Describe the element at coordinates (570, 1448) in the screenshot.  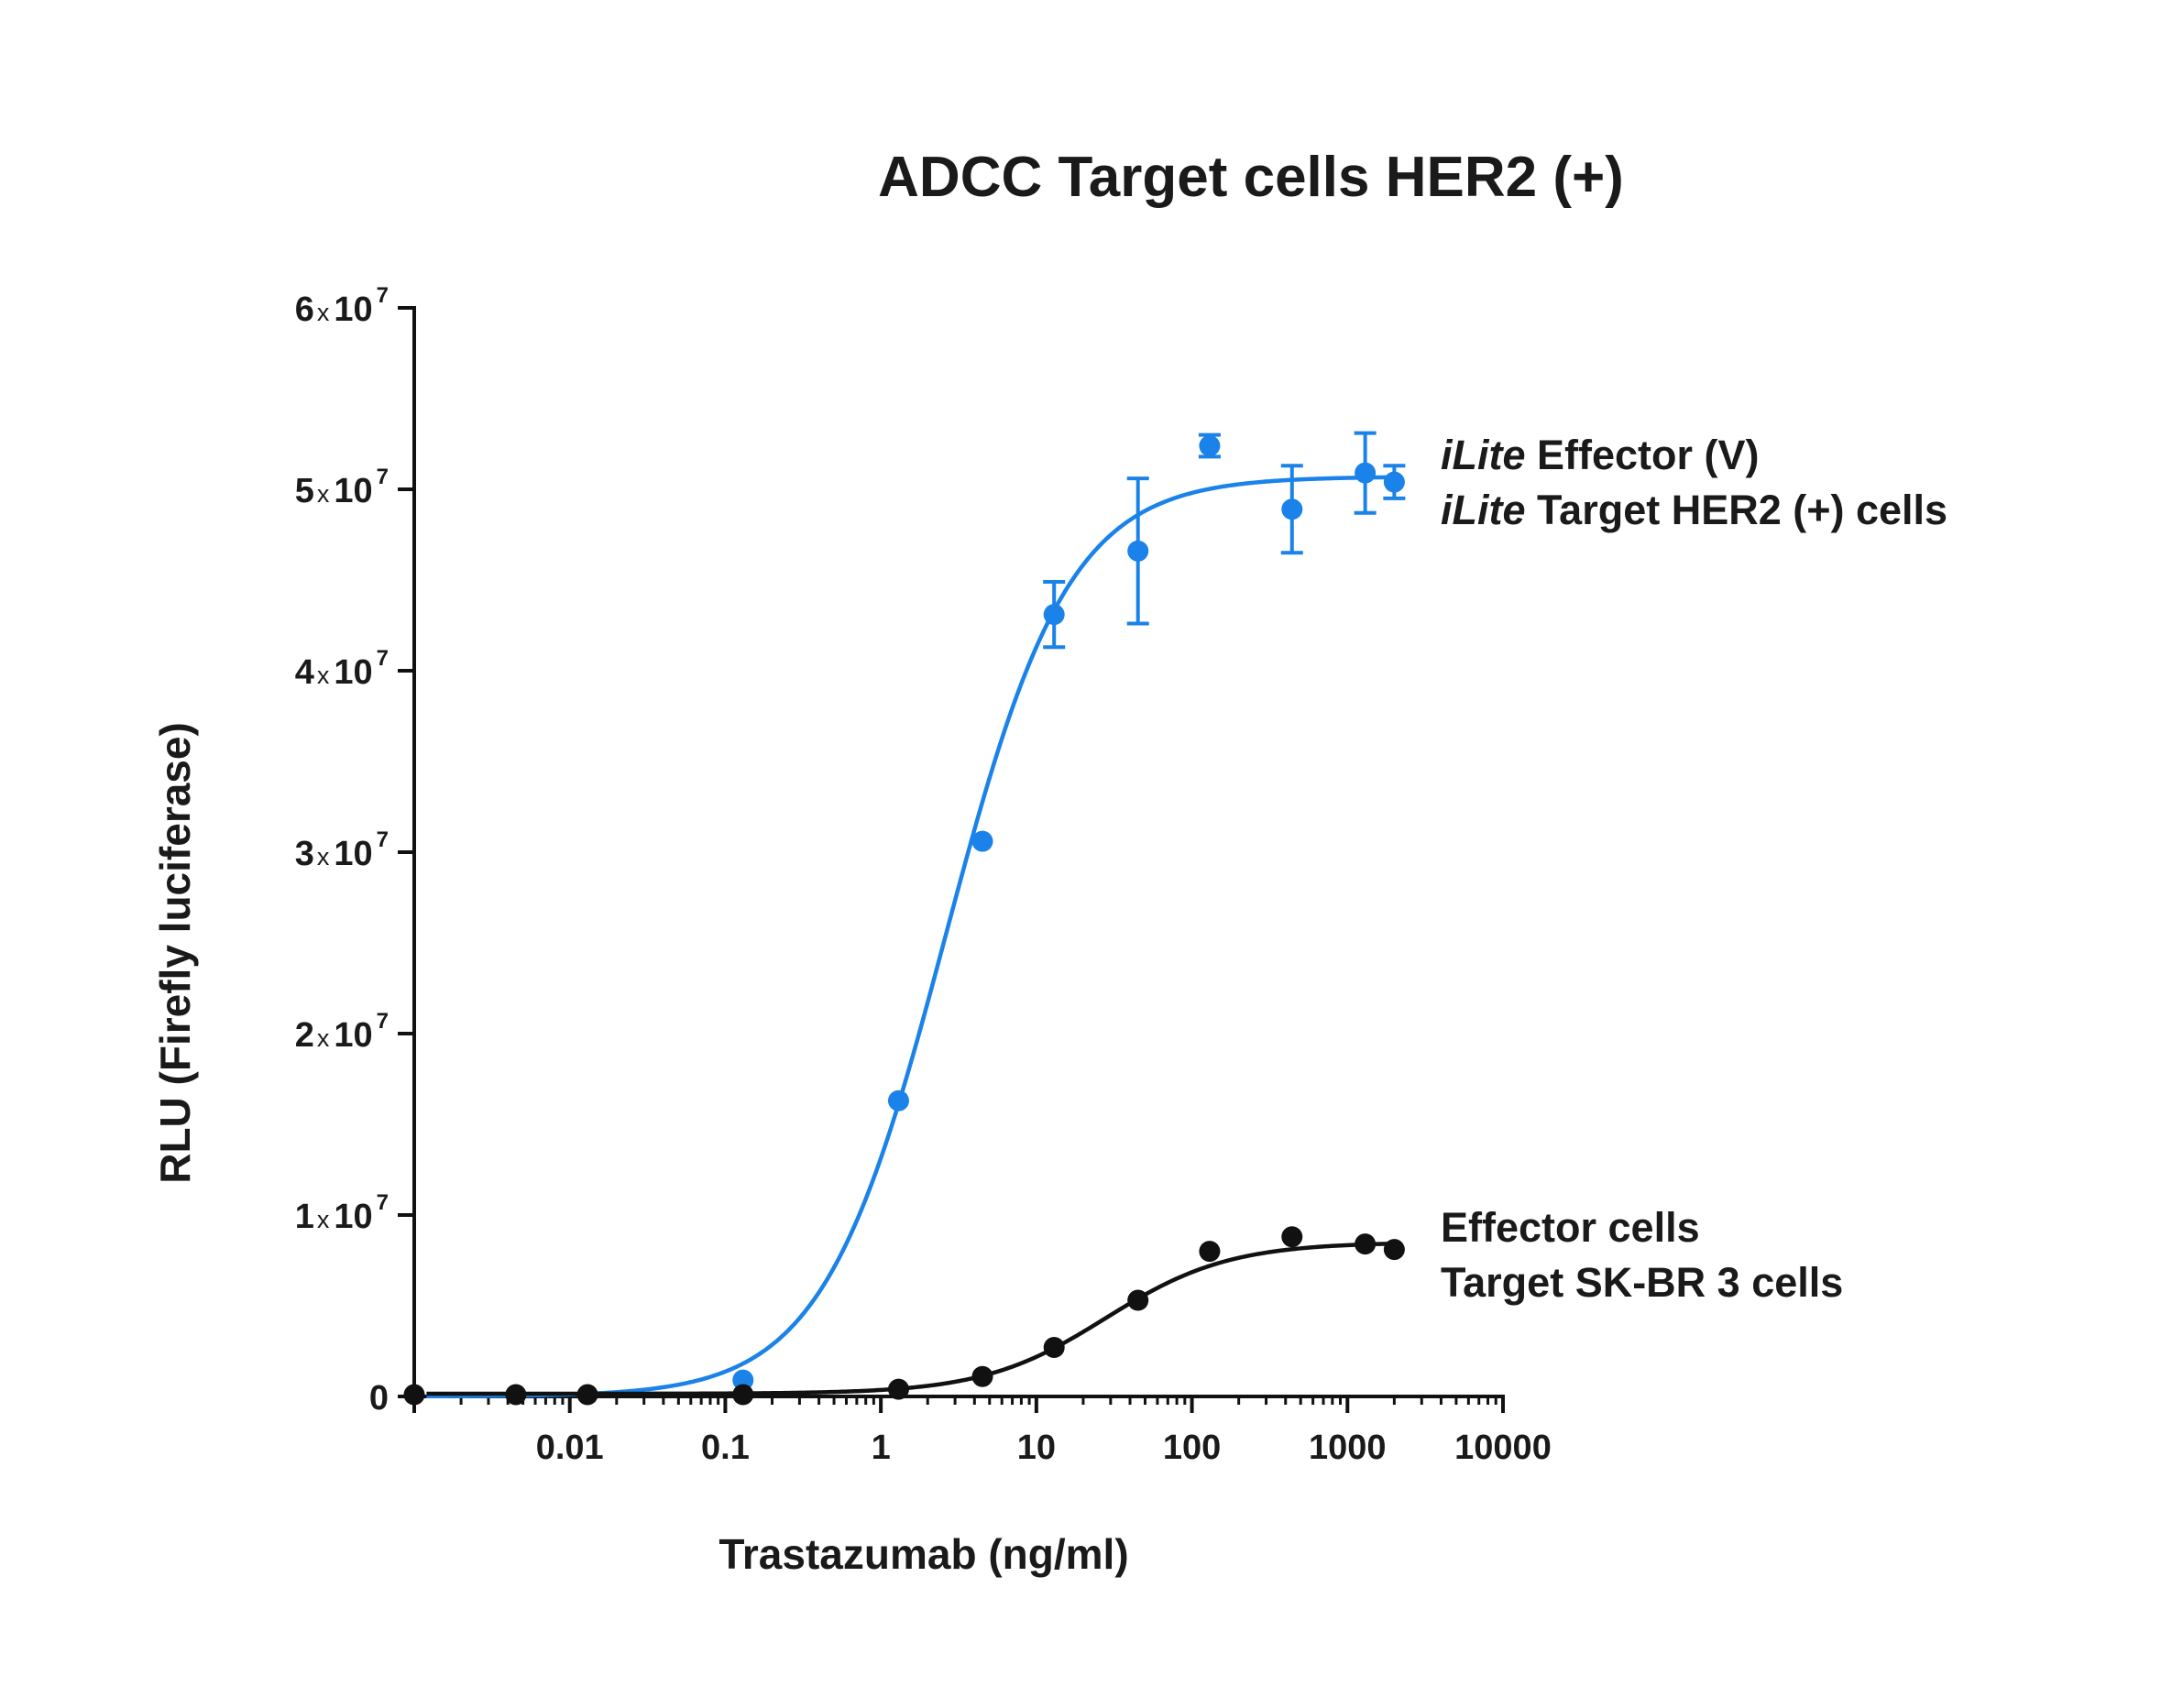
I see `x-tick-label: 0.01` at that location.